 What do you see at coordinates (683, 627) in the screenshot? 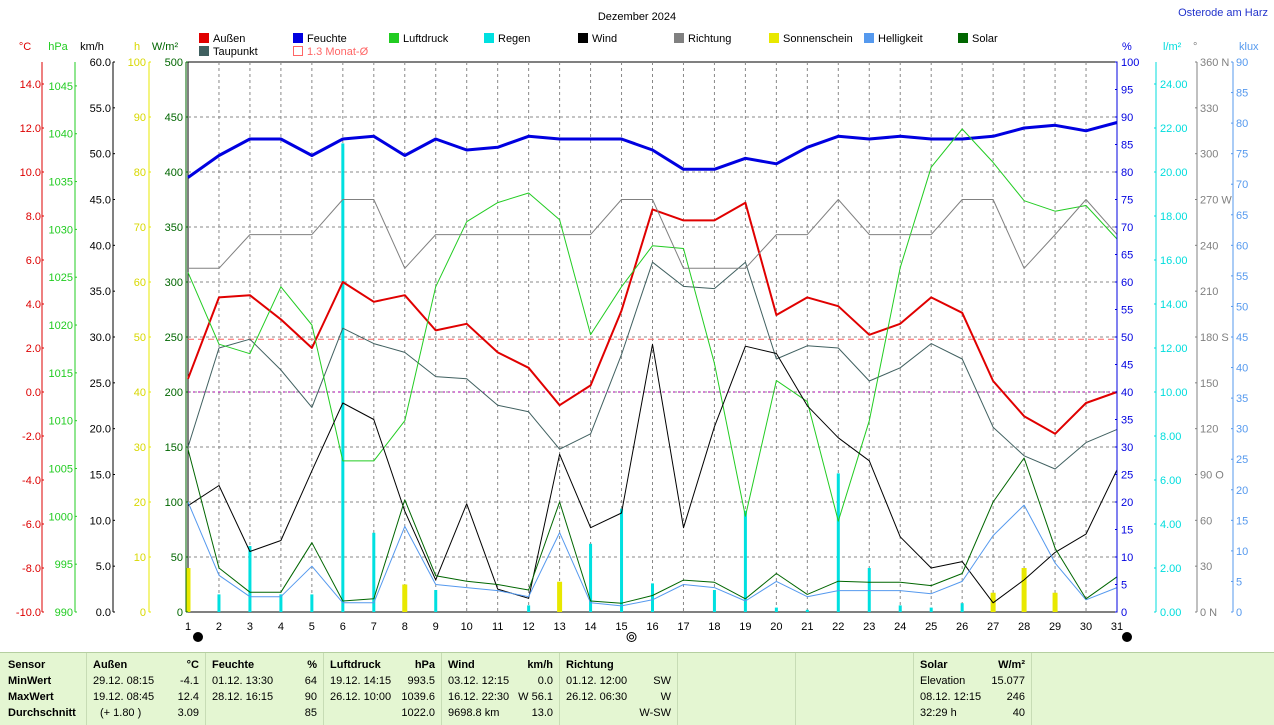
I see `x-tick-label: 17` at bounding box center [683, 627].